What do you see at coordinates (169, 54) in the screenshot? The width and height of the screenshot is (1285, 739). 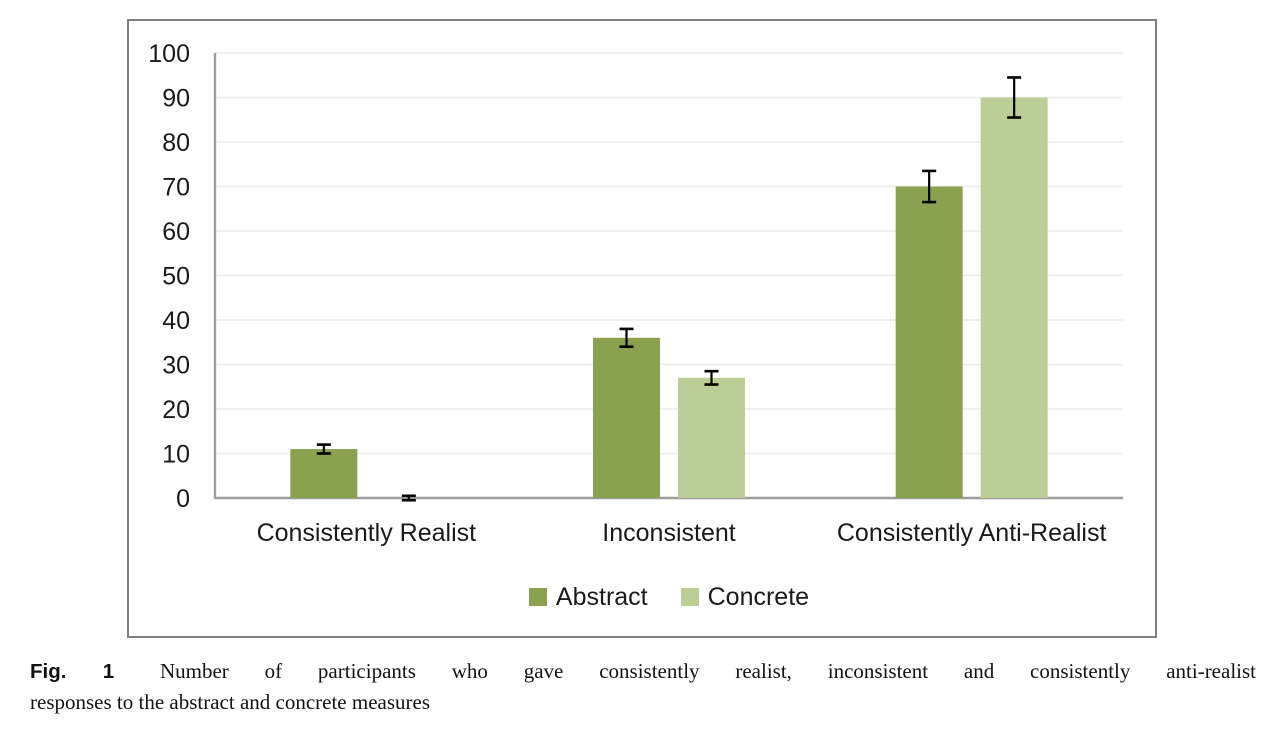 I see `y-tick-label-100: 100` at bounding box center [169, 54].